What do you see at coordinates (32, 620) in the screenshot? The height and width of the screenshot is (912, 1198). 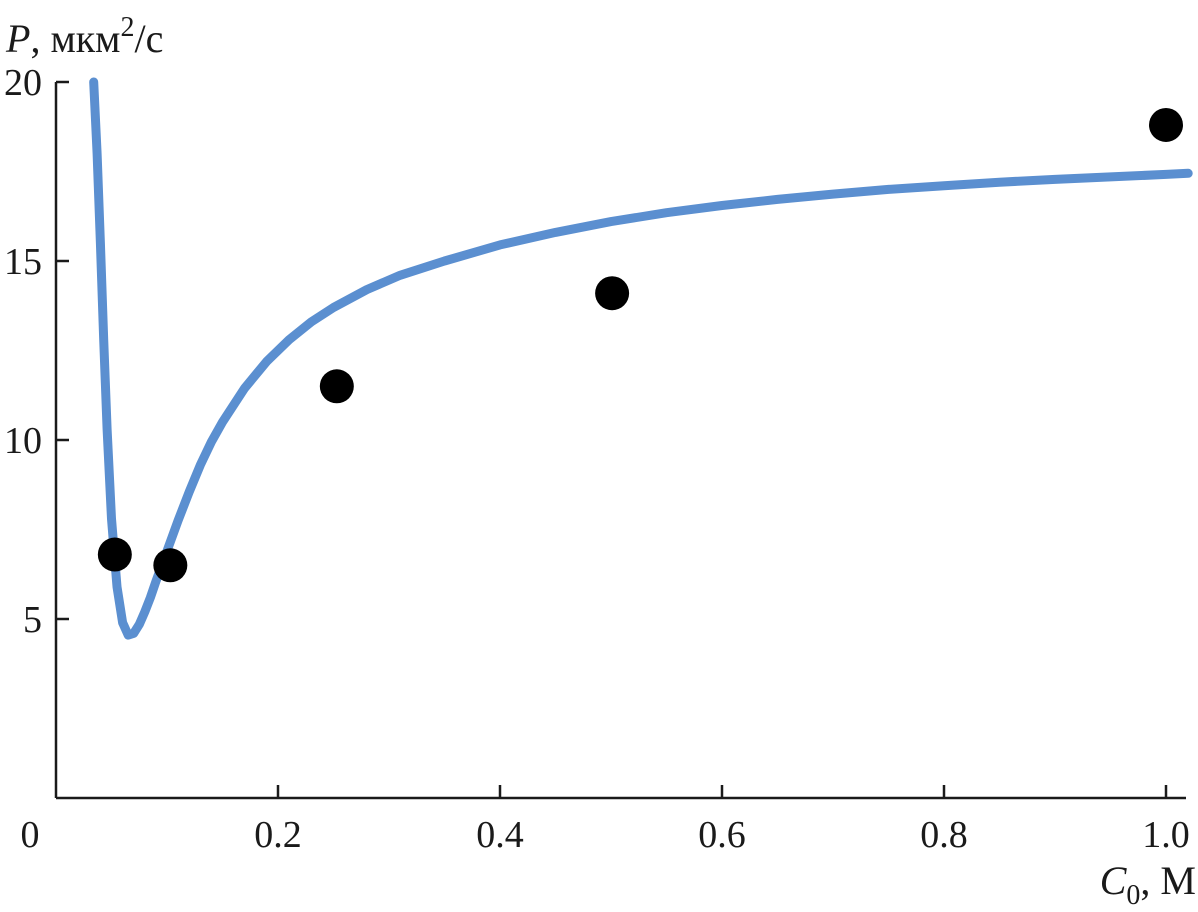 I see `y-tick-label: 5` at bounding box center [32, 620].